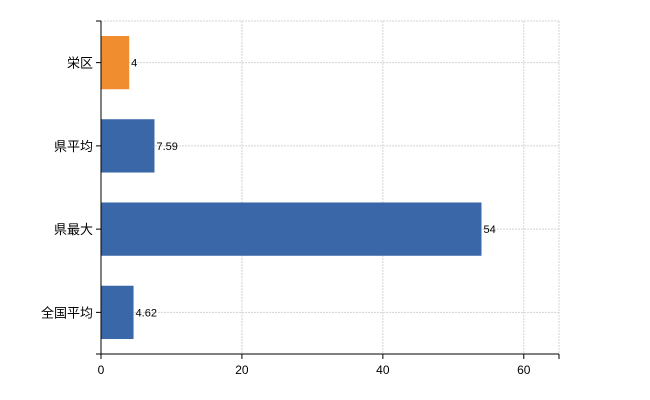  What do you see at coordinates (73, 230) in the screenshot?
I see `category-label-2: 県最大` at bounding box center [73, 230].